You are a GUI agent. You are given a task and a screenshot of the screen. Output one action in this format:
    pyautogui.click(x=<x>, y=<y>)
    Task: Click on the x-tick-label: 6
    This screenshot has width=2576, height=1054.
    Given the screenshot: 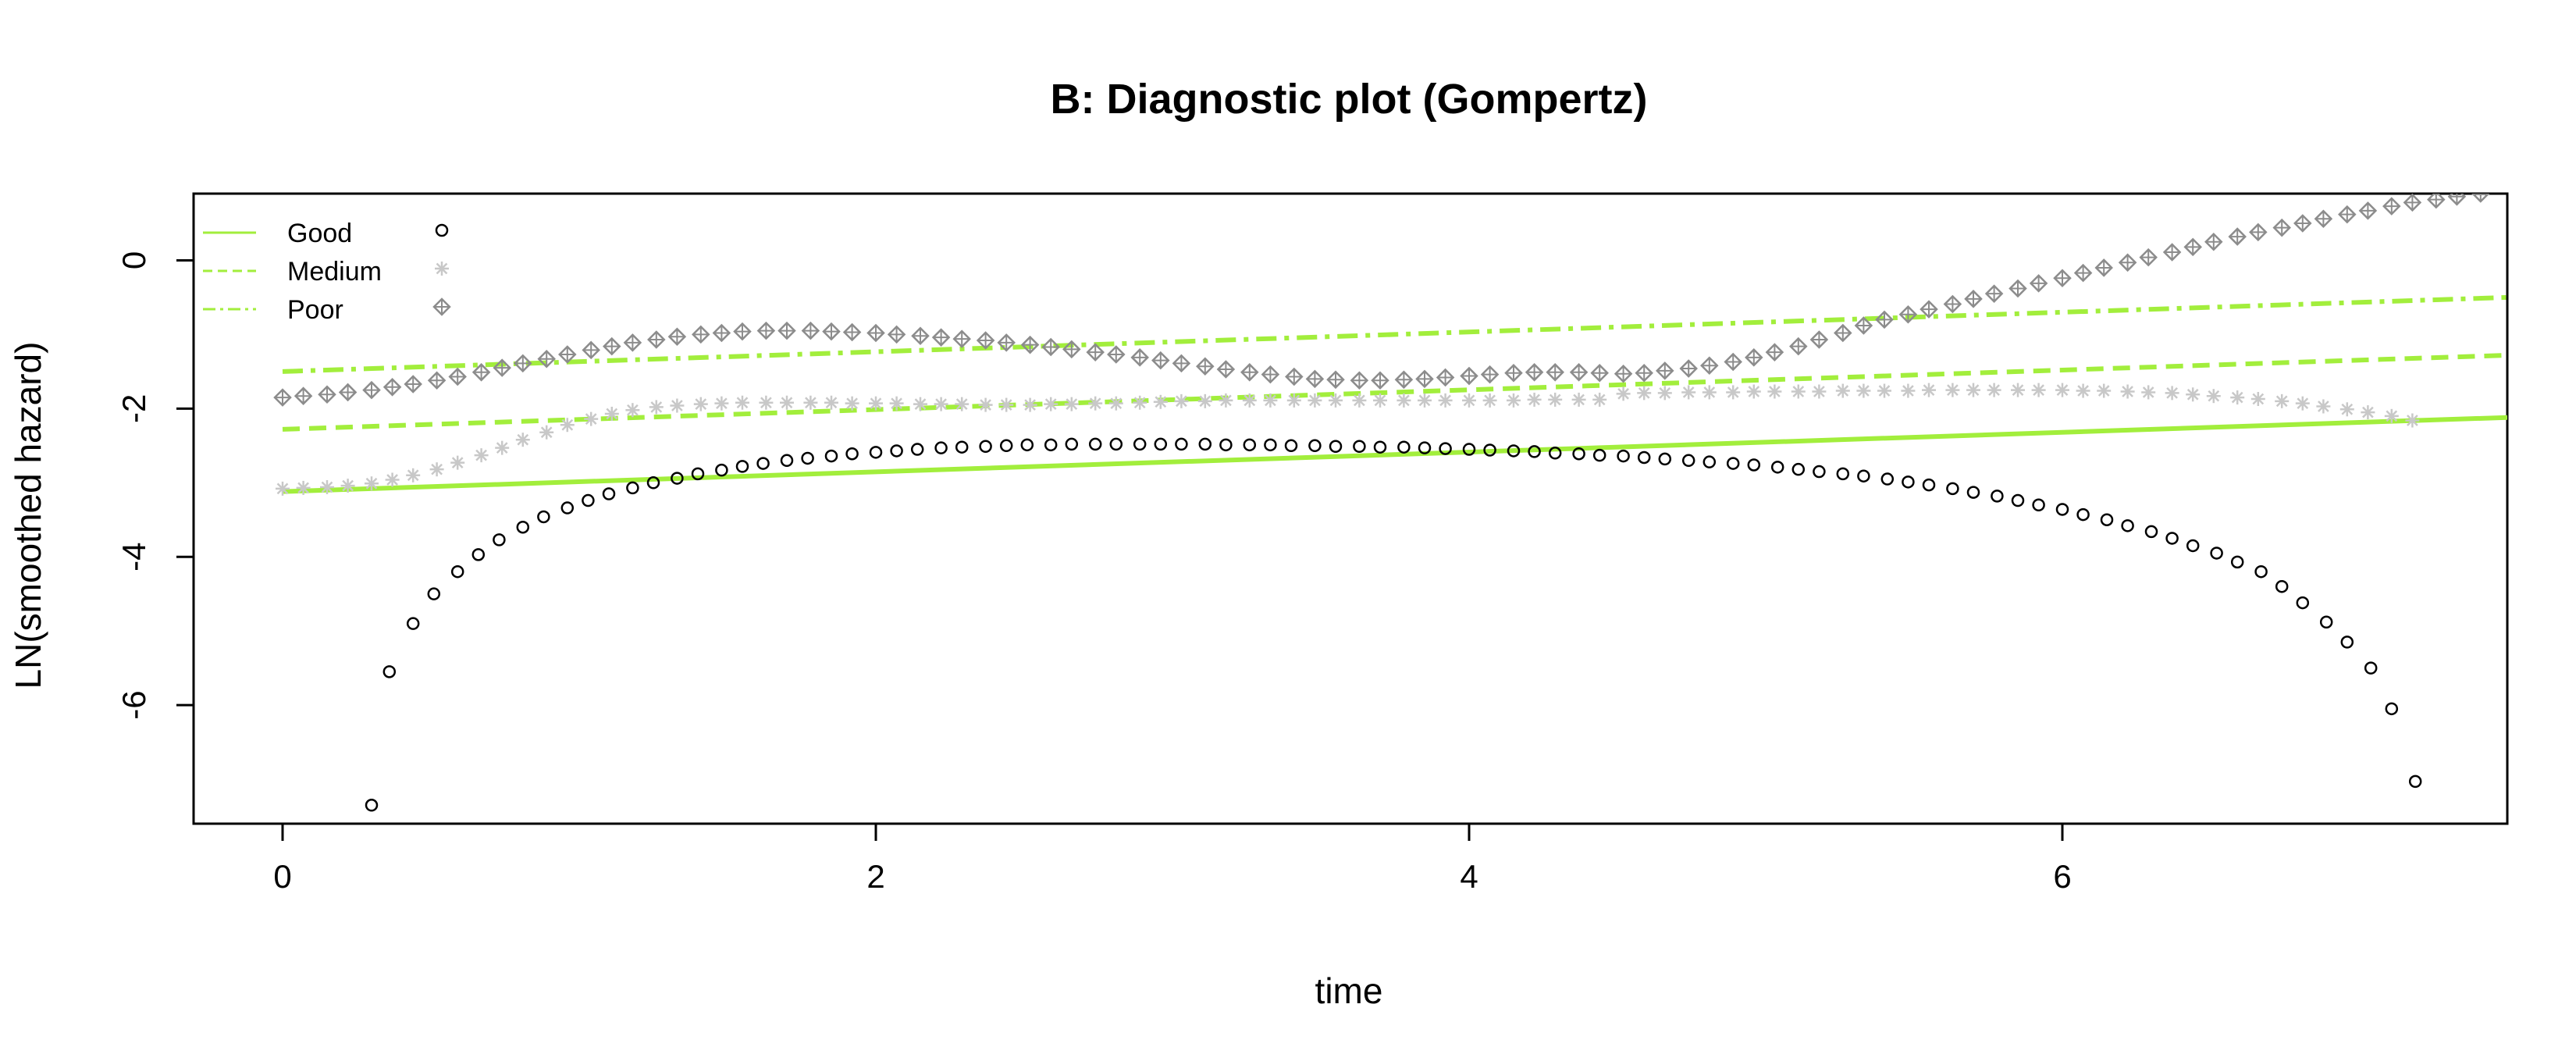 What is the action you would take?
    pyautogui.click(x=2062, y=876)
    